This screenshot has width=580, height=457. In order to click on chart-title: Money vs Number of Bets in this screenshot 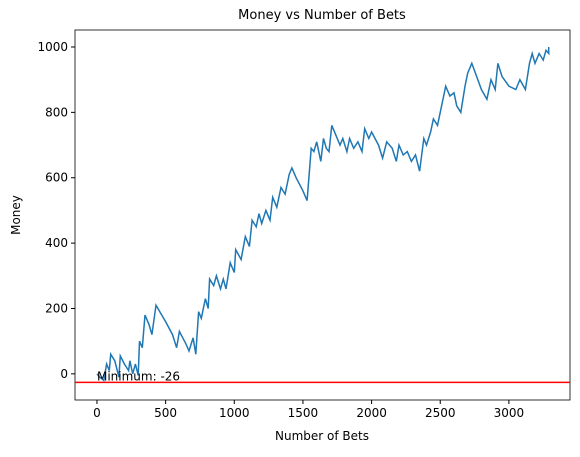, I will do `click(322, 15)`.